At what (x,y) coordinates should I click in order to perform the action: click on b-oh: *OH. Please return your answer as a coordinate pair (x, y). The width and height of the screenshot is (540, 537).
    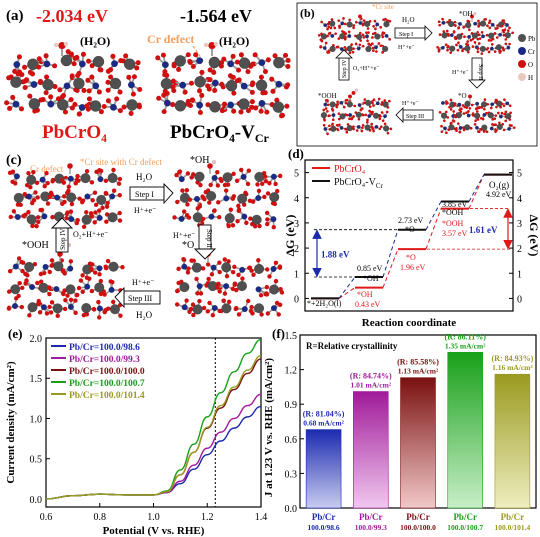
    Looking at the image, I should click on (466, 14).